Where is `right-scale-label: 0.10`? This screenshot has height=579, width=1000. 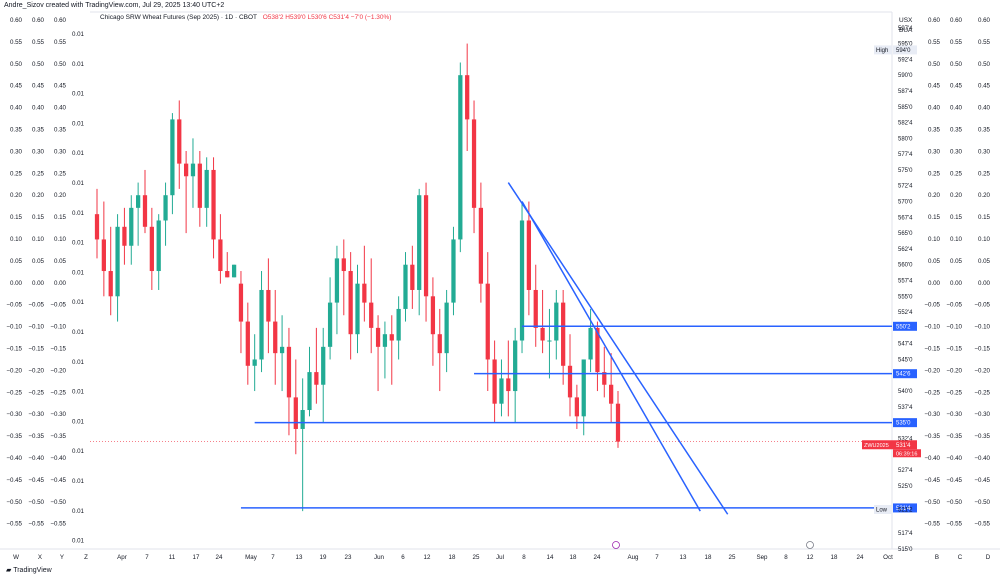 right-scale-label: 0.10 is located at coordinates (934, 239).